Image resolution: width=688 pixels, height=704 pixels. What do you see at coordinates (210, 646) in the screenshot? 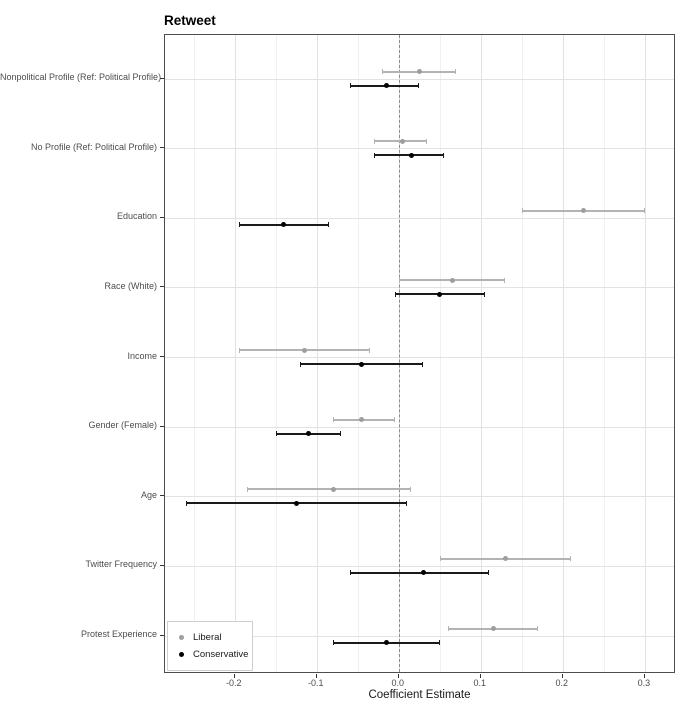
I see `legend: Liberal Conservative` at bounding box center [210, 646].